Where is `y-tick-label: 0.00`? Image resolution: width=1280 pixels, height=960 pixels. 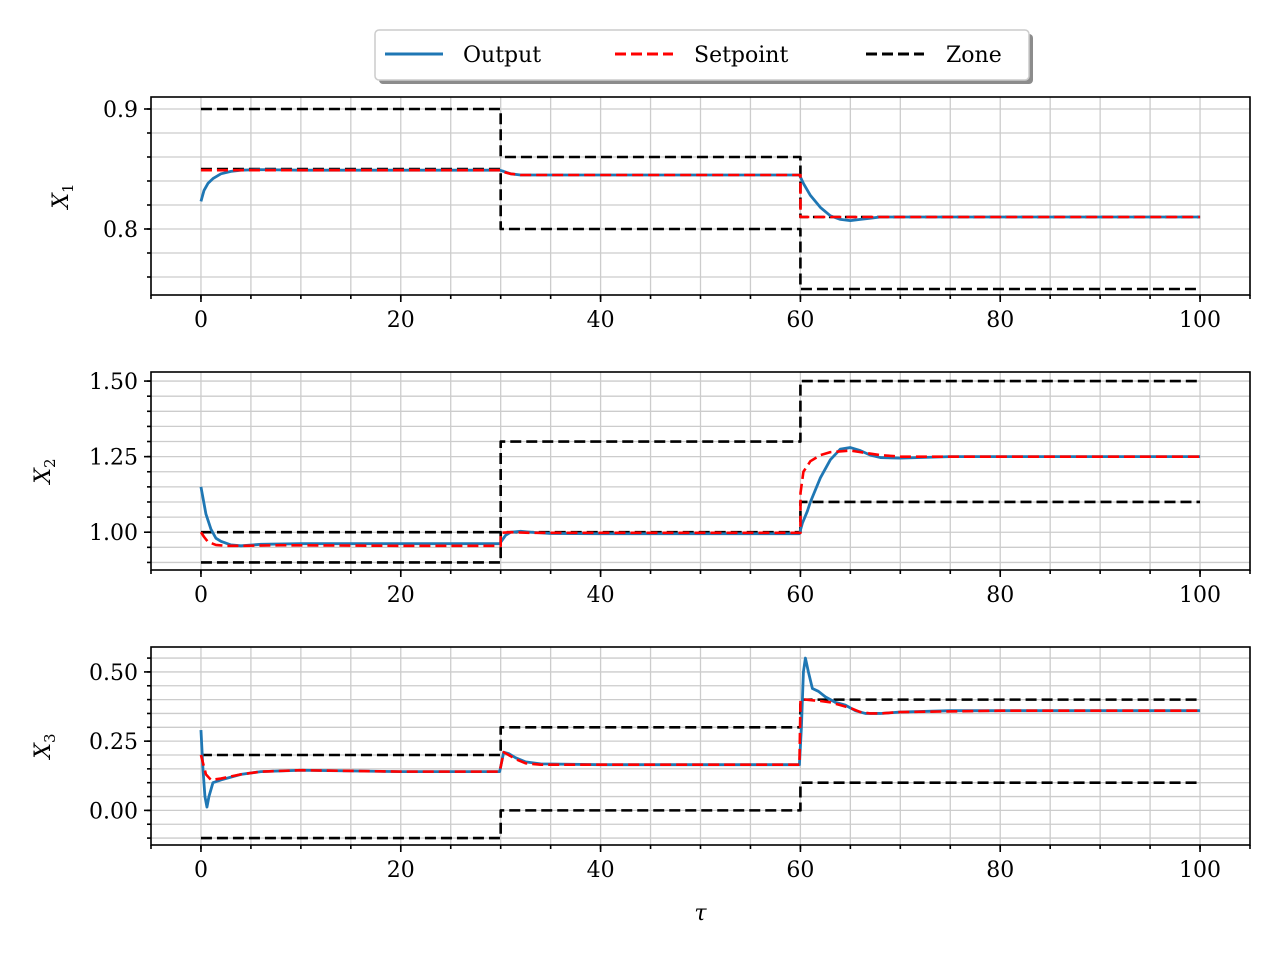
y-tick-label: 0.00 is located at coordinates (113, 811).